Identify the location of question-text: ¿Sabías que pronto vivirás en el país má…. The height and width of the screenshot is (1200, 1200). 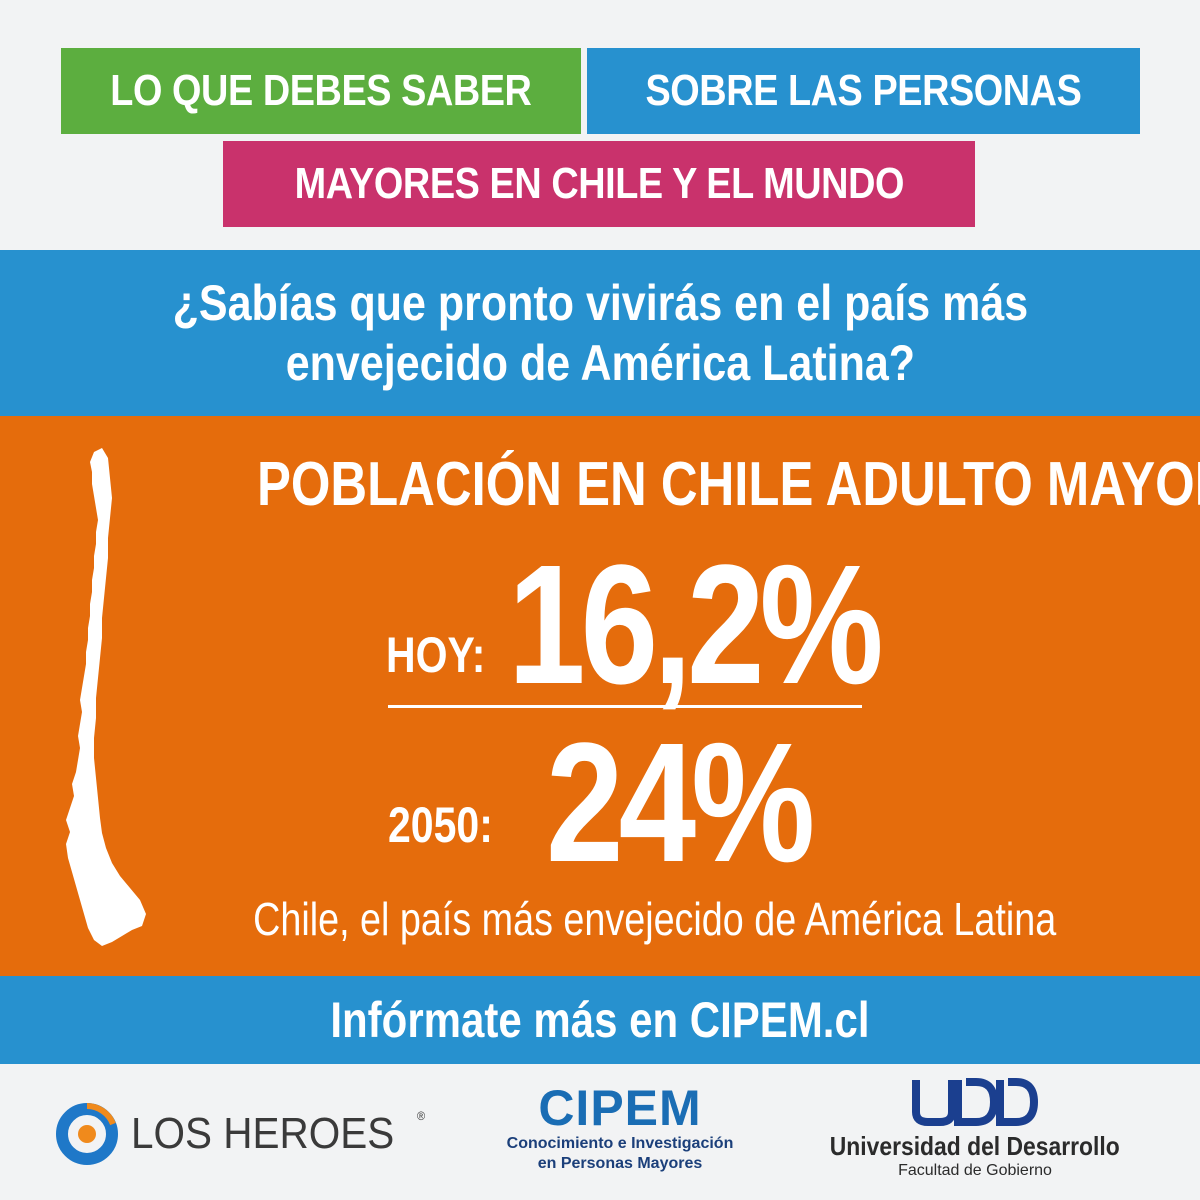
(600, 333).